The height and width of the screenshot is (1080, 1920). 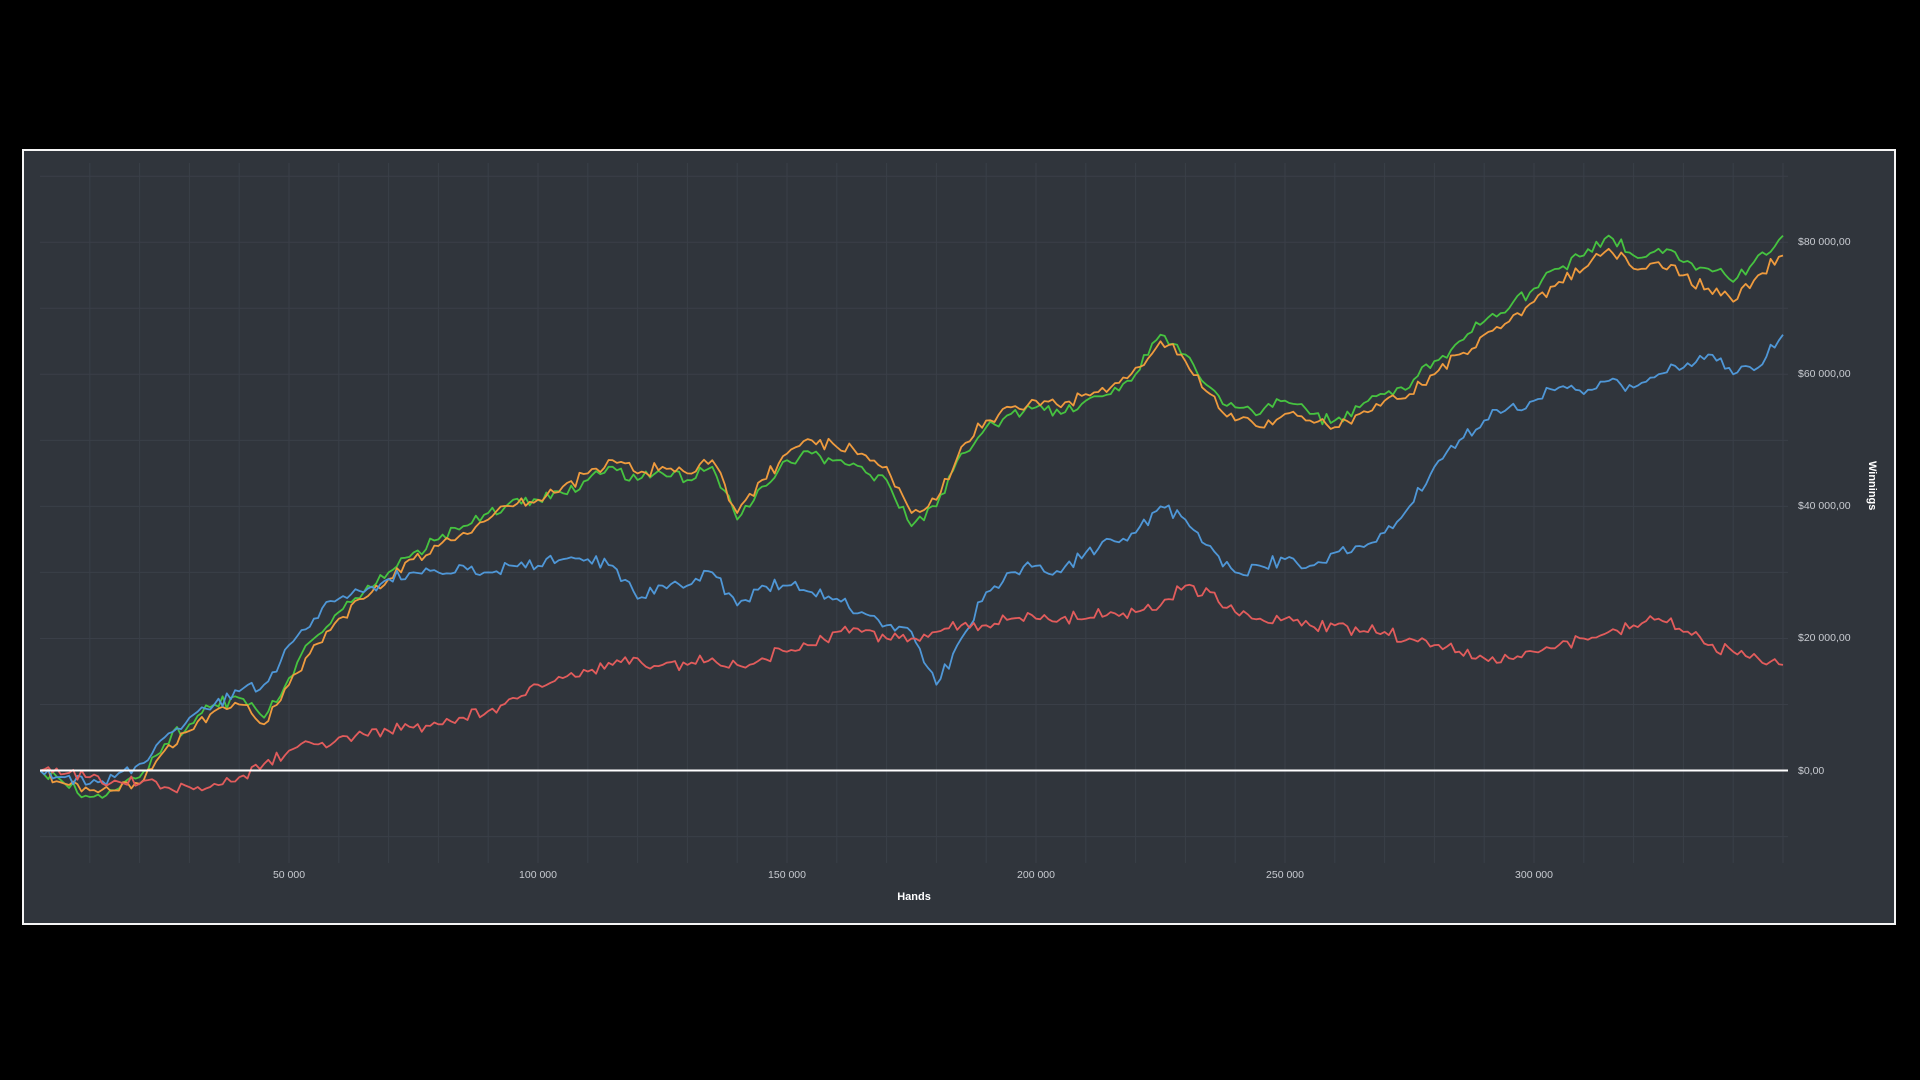 What do you see at coordinates (538, 875) in the screenshot?
I see `x-tick-label: 100 000` at bounding box center [538, 875].